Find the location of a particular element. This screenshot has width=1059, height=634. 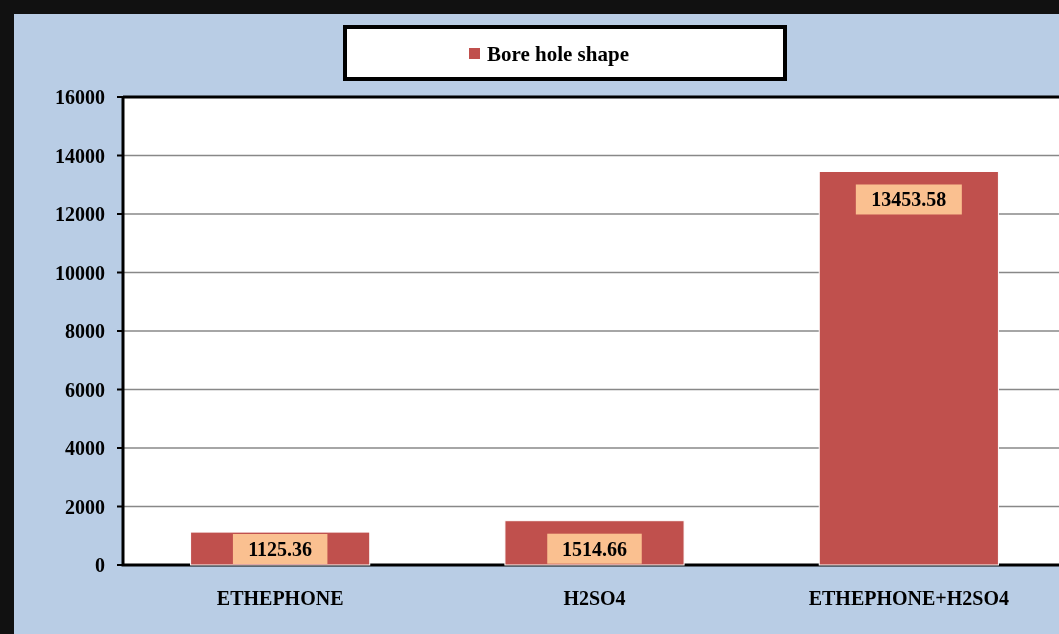

data-label: 1514.66 is located at coordinates (594, 548).